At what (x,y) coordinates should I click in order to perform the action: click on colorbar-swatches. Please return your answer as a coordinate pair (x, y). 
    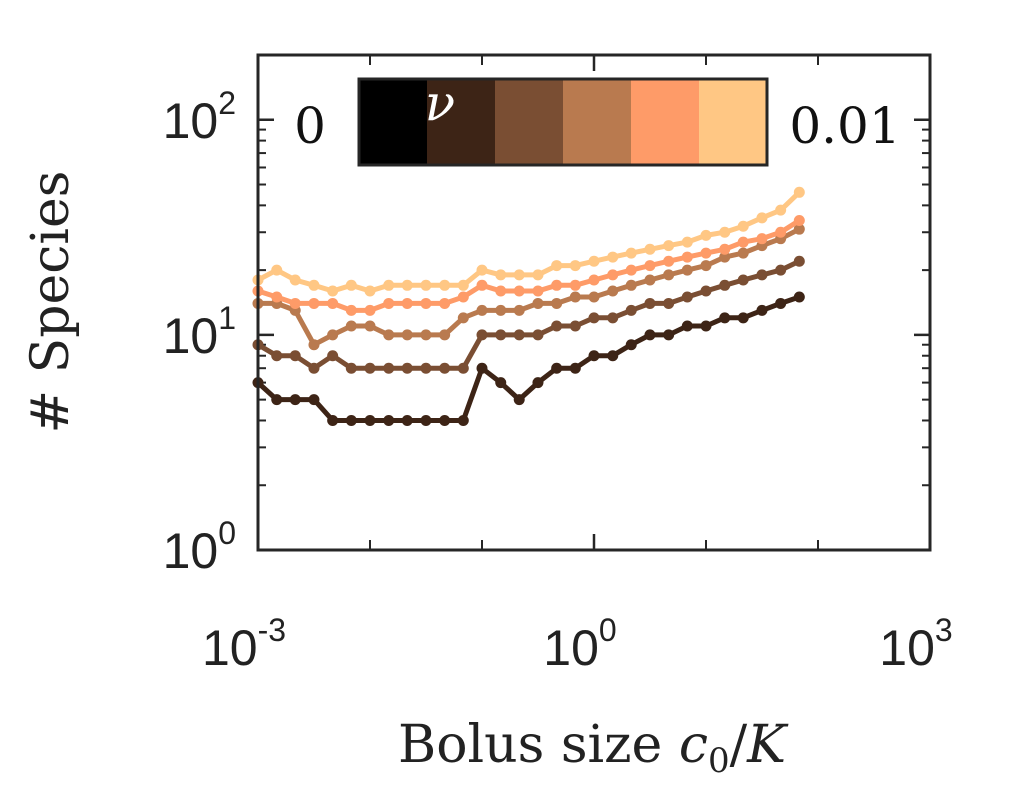
    Looking at the image, I should click on (563, 122).